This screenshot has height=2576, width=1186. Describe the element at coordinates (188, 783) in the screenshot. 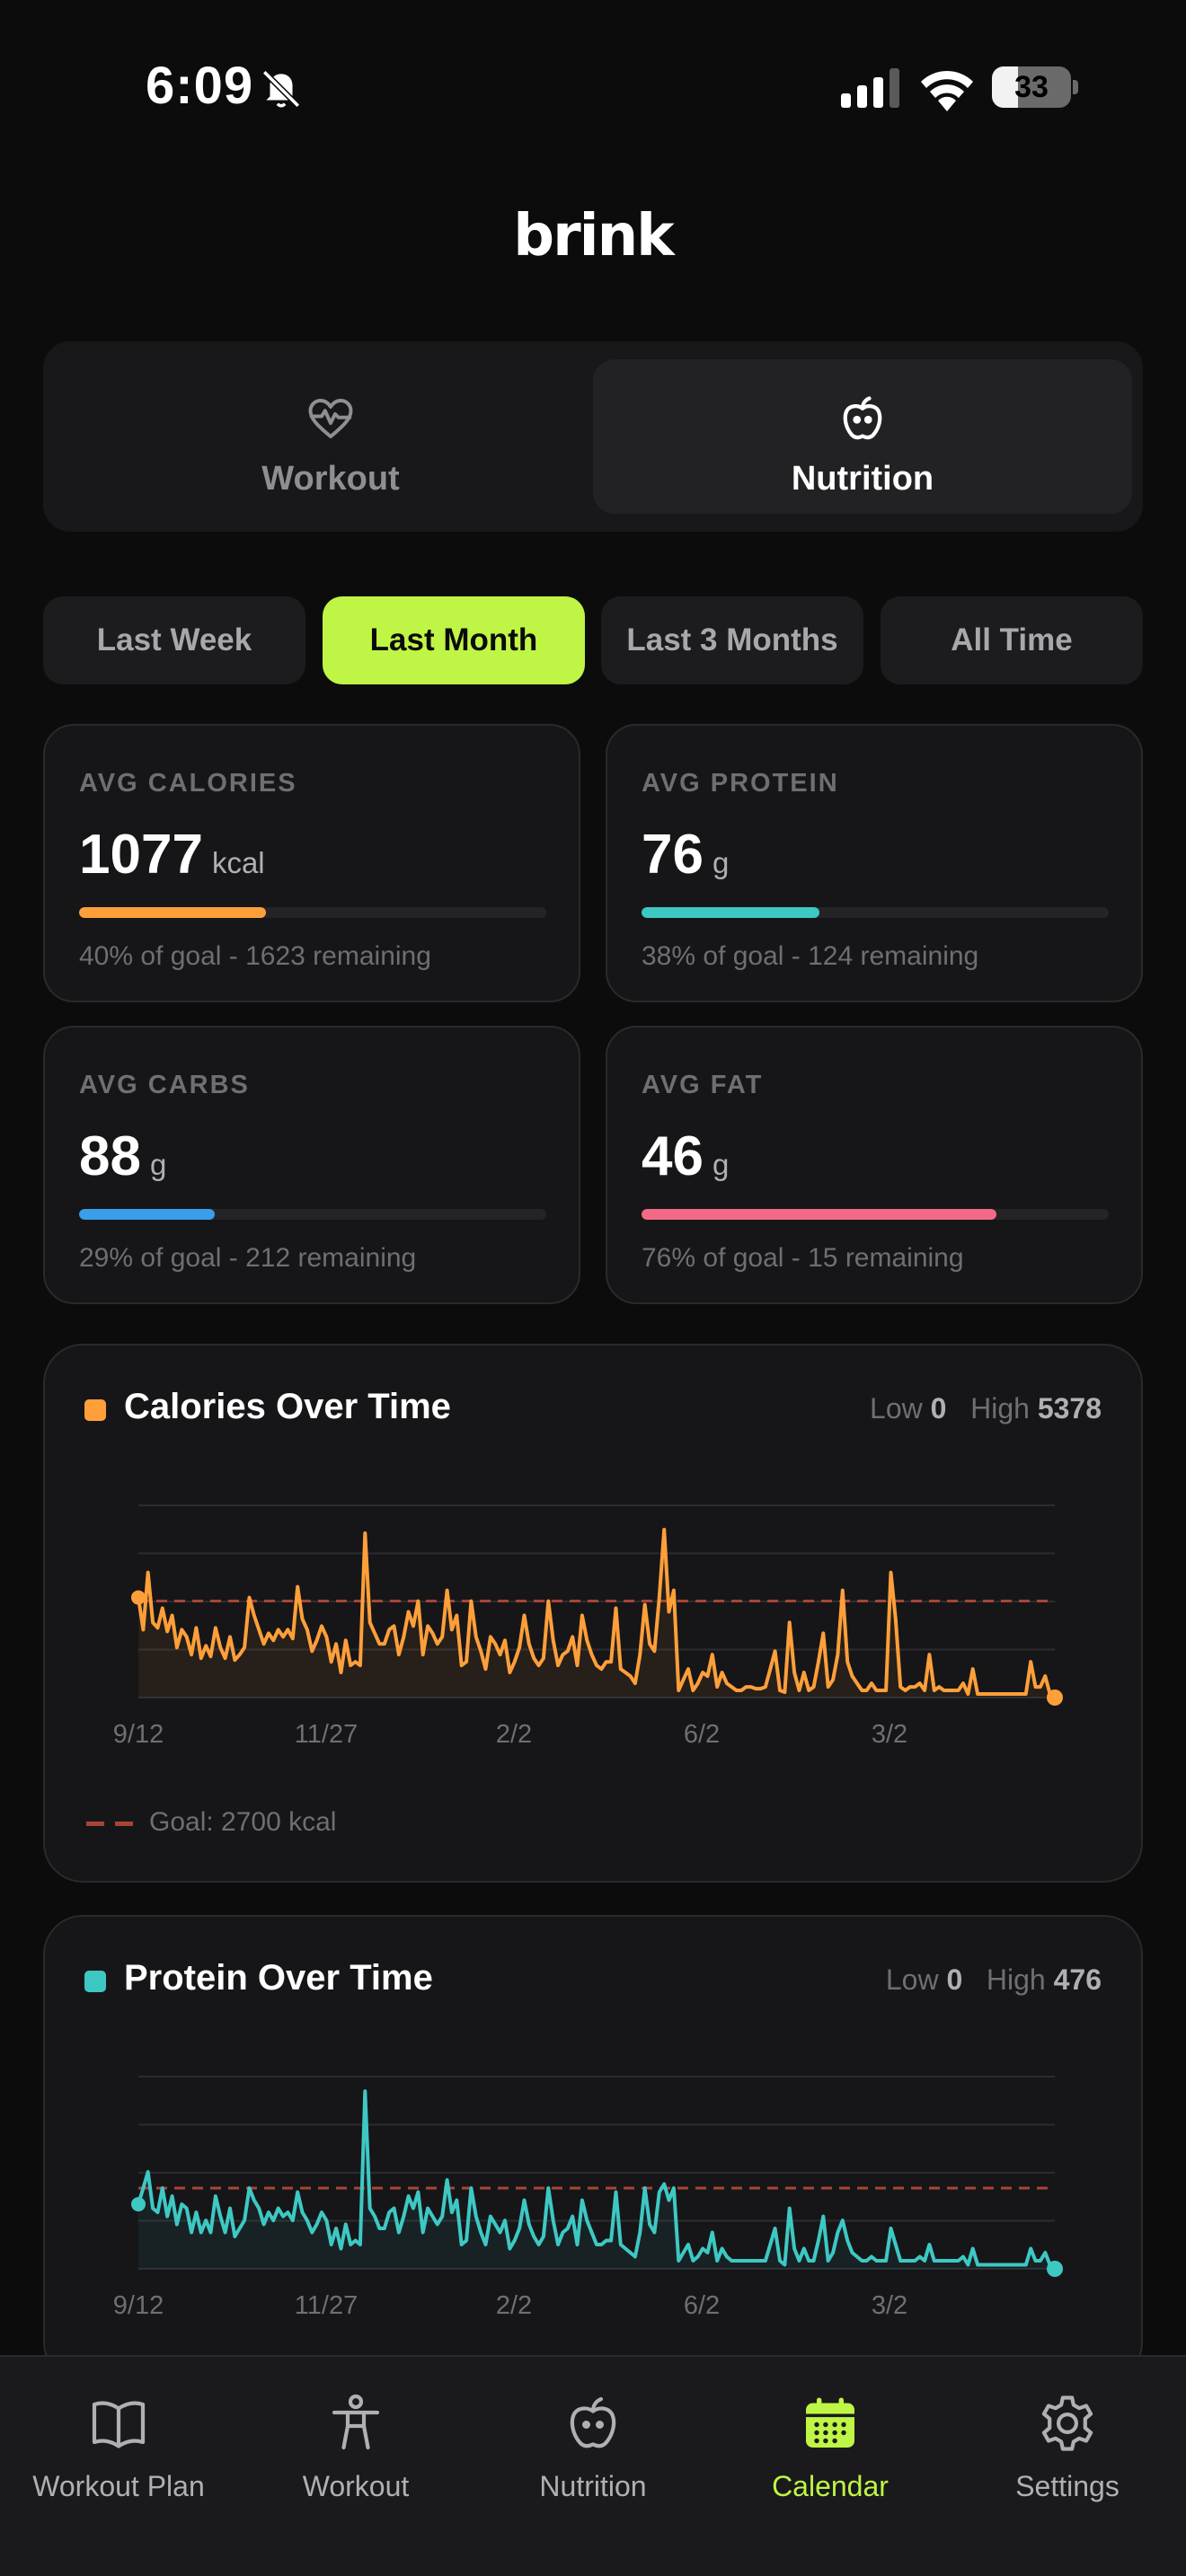

I see `stat-label: AVG CALORIES` at that location.